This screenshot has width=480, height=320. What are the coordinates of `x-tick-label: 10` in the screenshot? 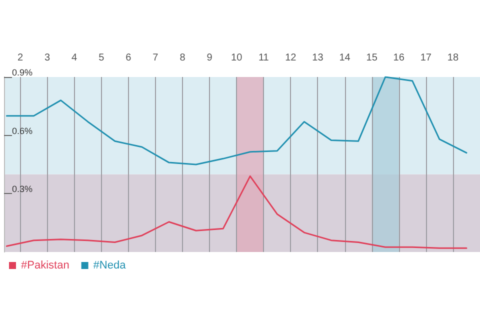 It's located at (237, 58).